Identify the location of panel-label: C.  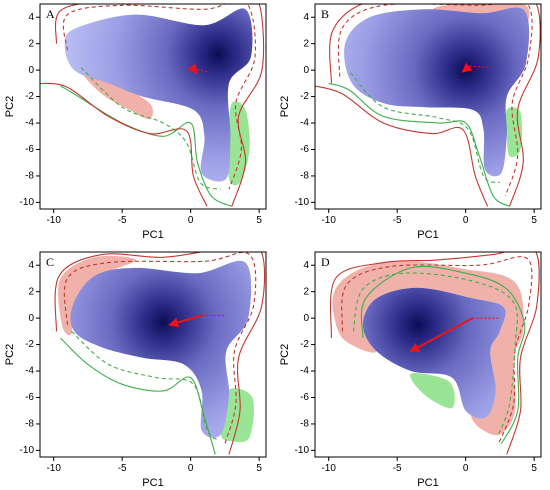
(50, 262).